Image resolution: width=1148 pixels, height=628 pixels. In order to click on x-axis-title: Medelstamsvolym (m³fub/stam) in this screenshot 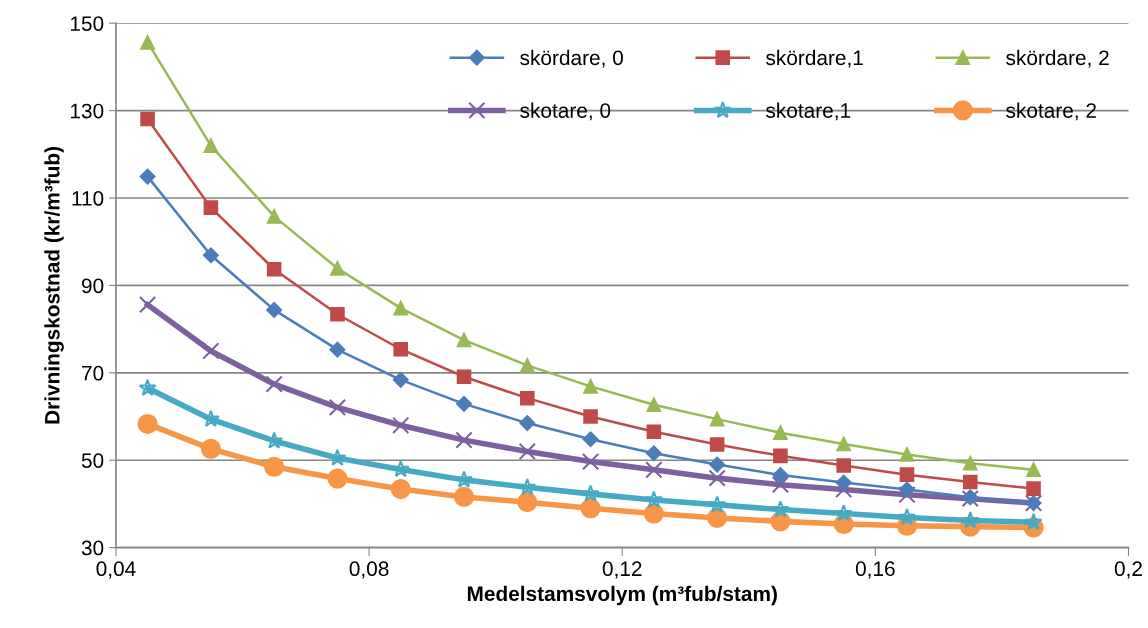, I will do `click(622, 595)`.